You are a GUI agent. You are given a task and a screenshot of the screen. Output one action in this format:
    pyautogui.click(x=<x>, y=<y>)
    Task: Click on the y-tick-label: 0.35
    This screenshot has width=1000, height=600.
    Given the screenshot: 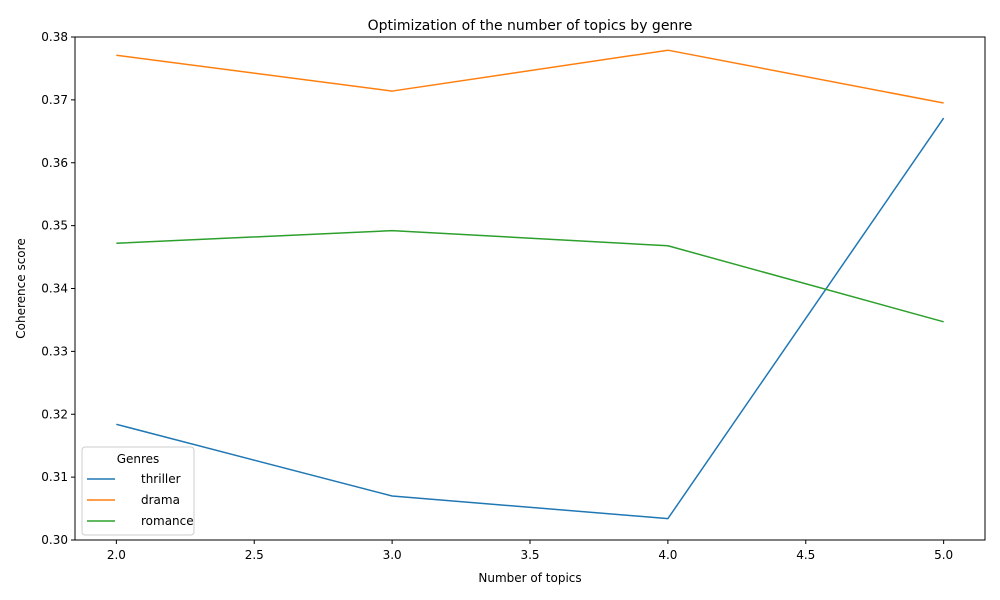 What is the action you would take?
    pyautogui.click(x=54, y=226)
    